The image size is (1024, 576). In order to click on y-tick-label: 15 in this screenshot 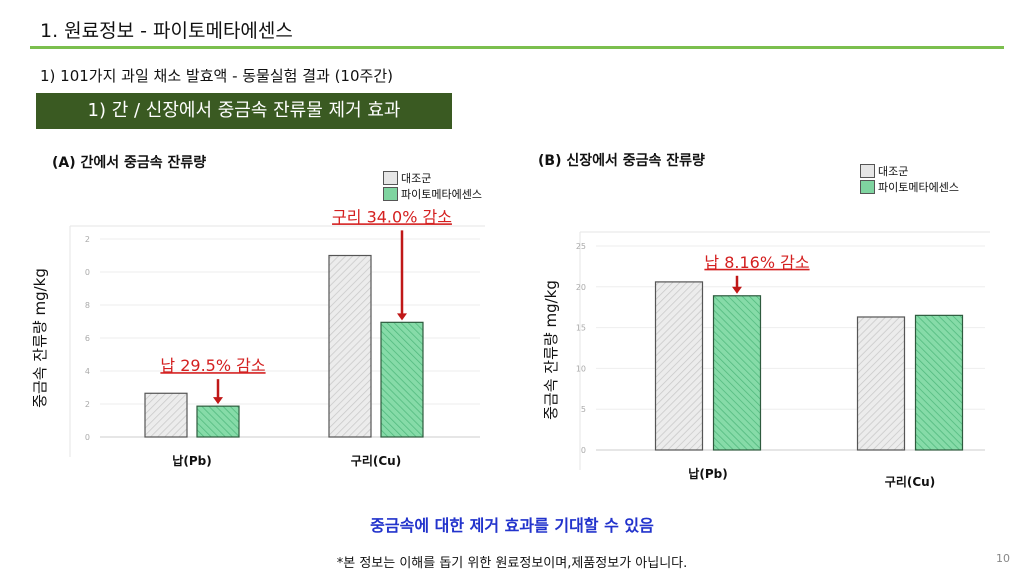, I will do `click(581, 328)`.